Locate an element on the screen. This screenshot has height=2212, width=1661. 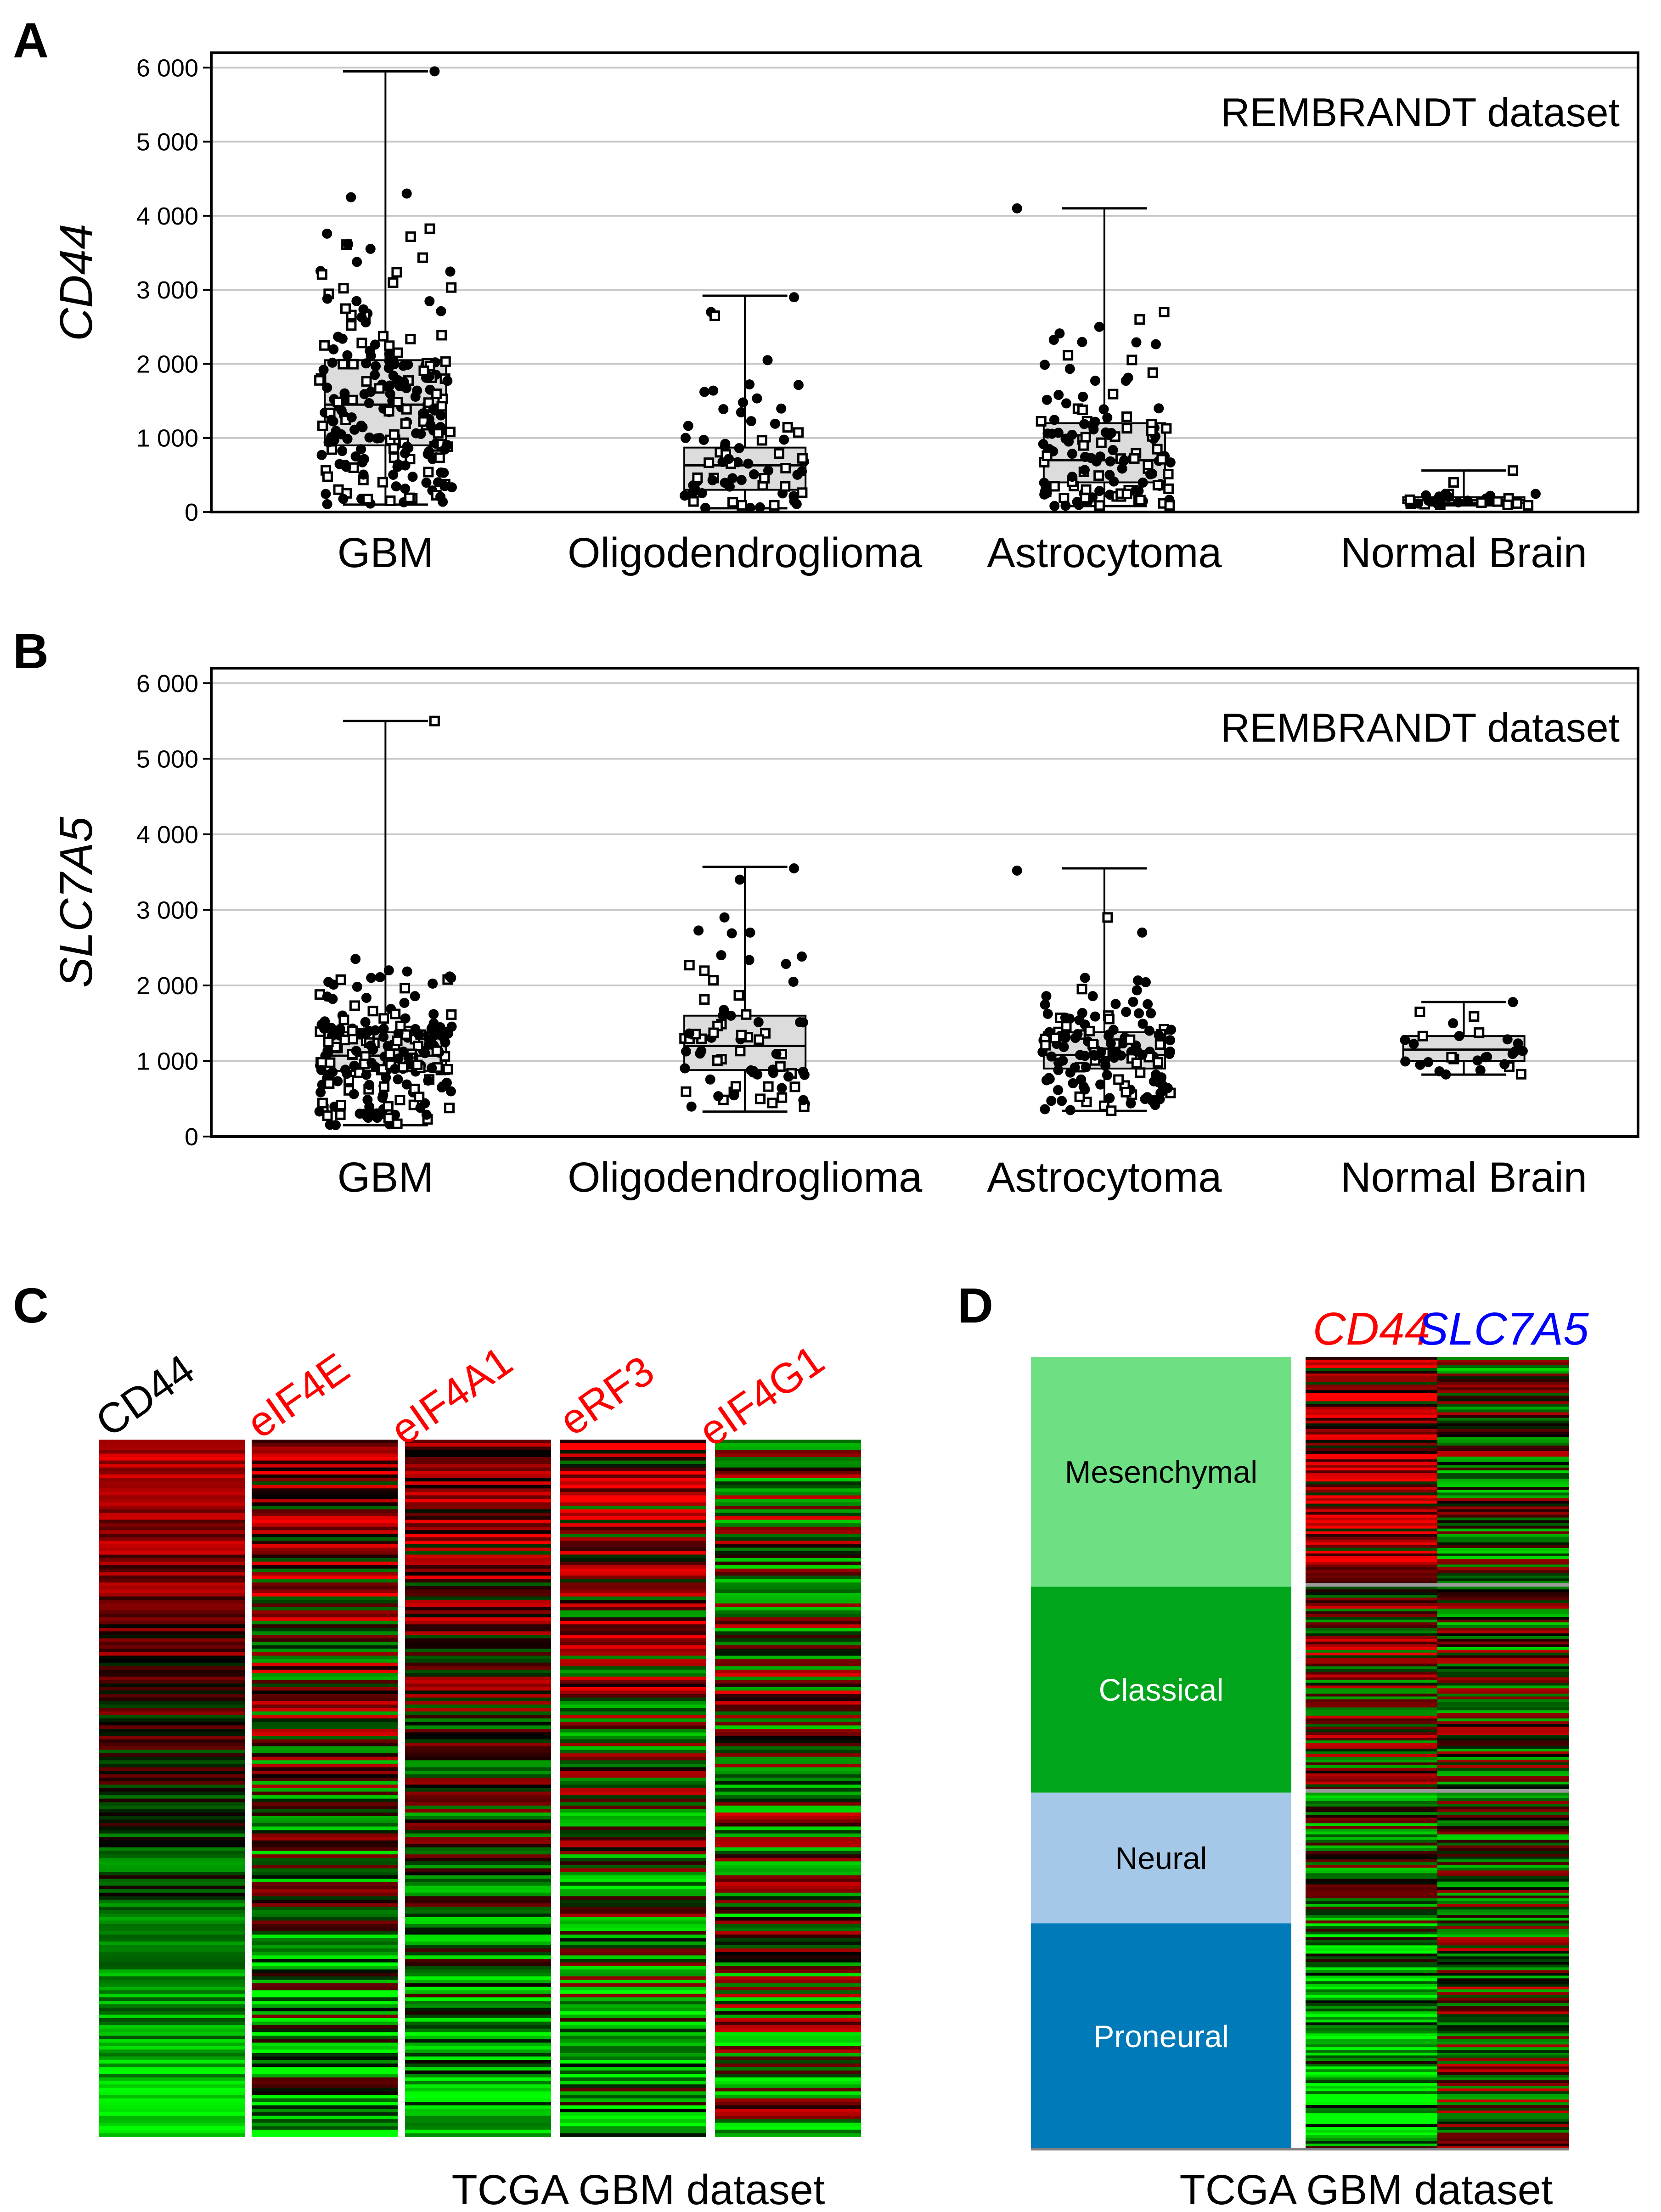
x-category-label-2: Astrocytoma is located at coordinates (1104, 1178).